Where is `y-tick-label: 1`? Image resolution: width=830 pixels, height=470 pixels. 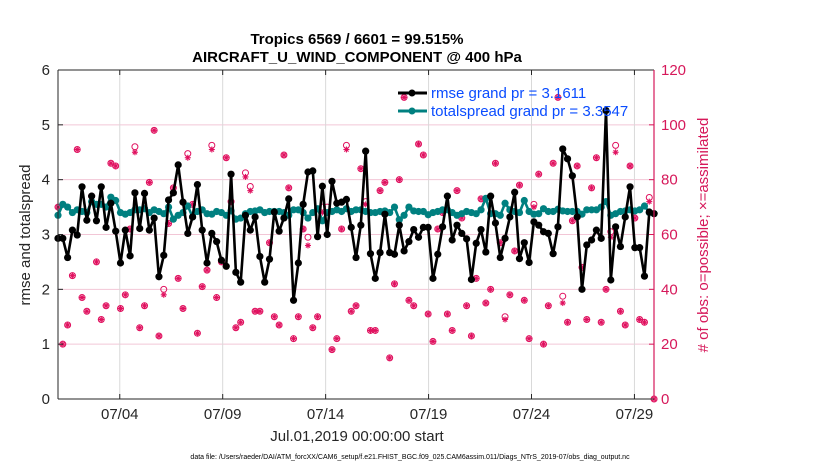 y-tick-label: 1 is located at coordinates (46, 344).